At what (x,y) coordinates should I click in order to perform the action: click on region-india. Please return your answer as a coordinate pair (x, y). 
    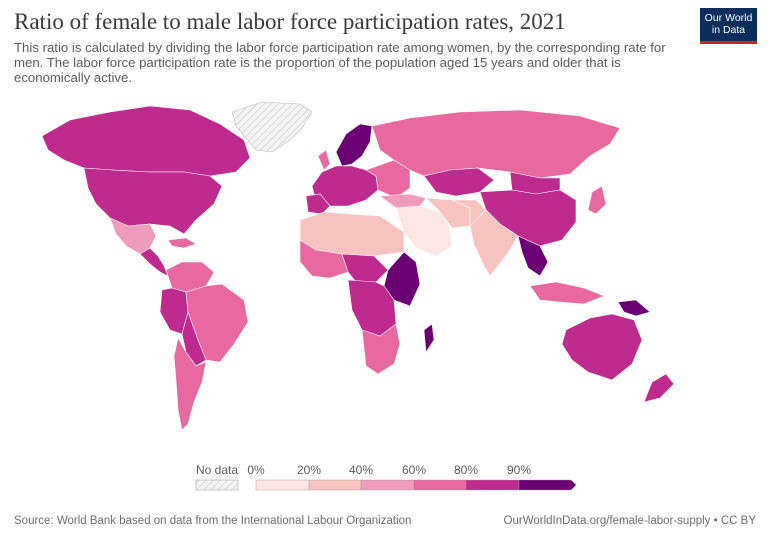
    Looking at the image, I should click on (494, 243).